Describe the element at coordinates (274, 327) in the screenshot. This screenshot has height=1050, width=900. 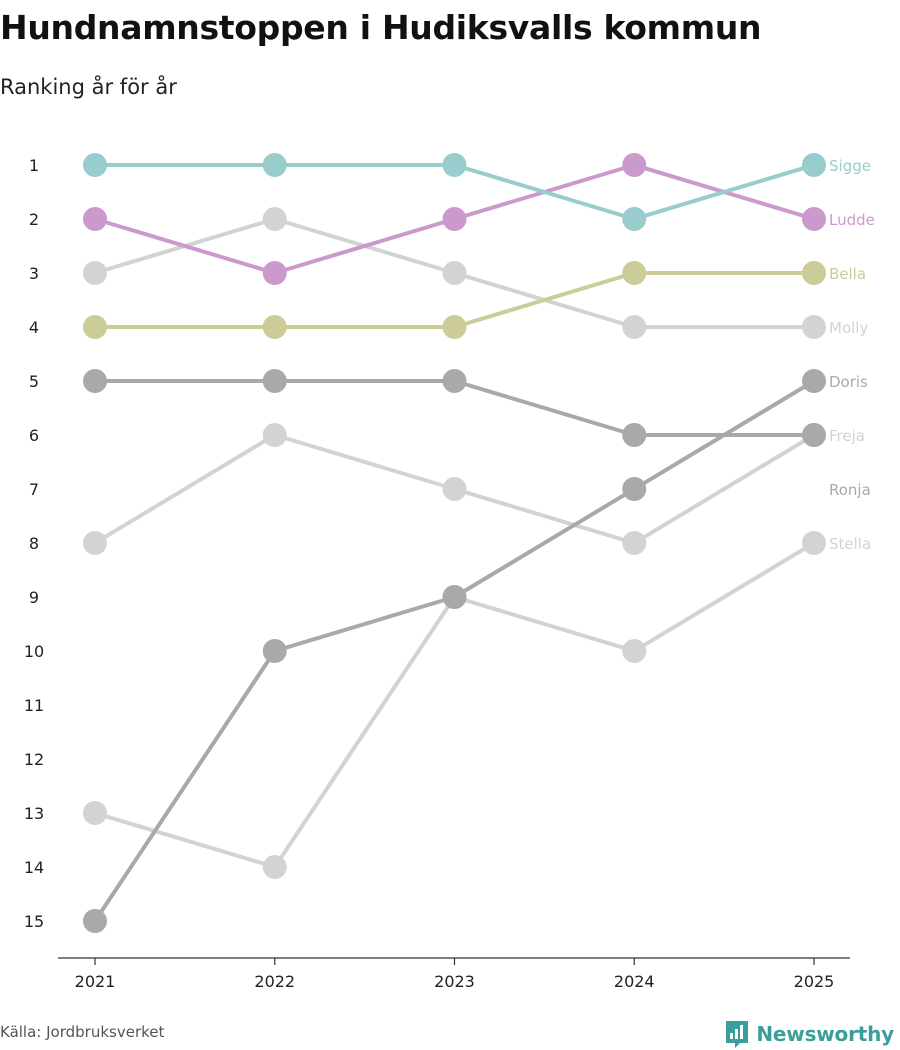
I see `point-bella-2022` at that location.